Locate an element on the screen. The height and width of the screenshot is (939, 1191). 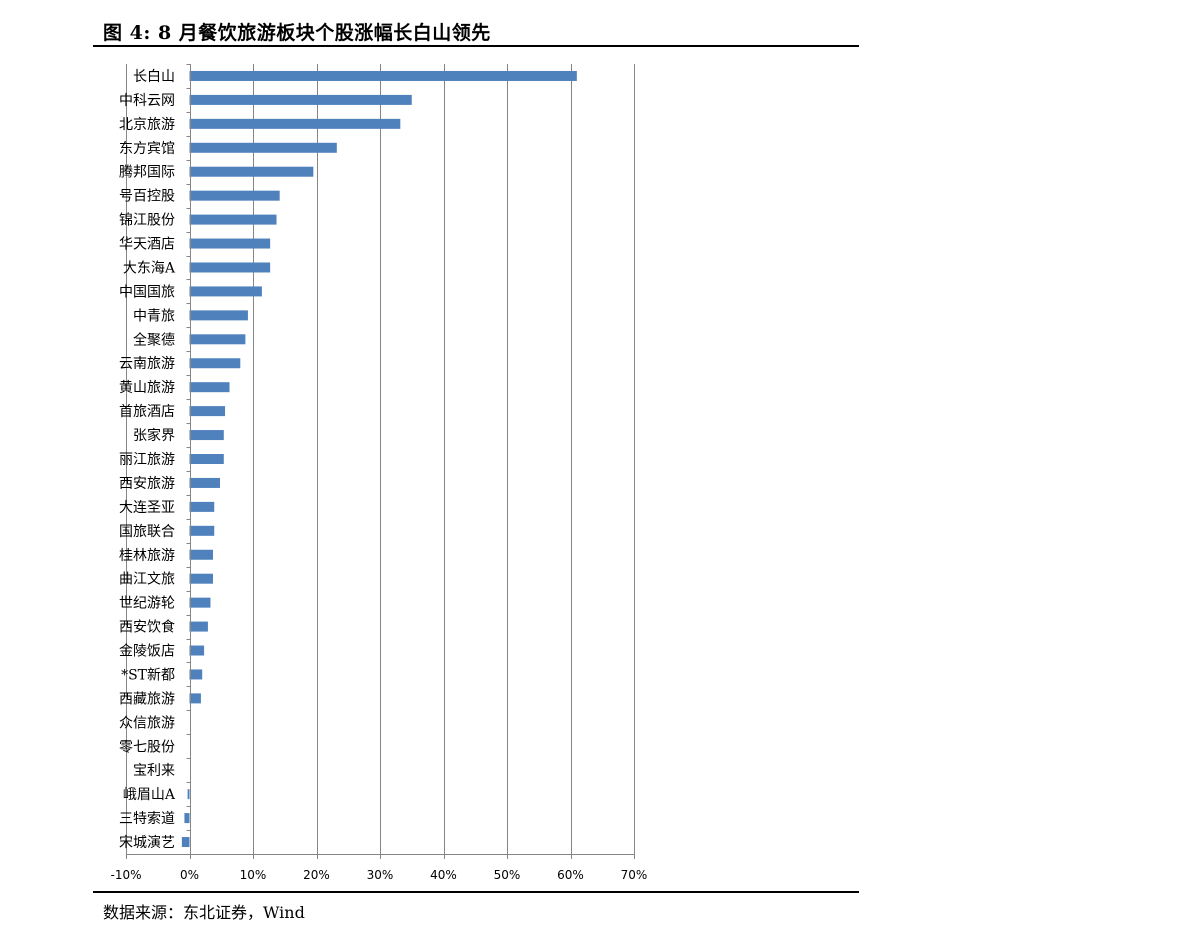
category-label: 曲江文旅 is located at coordinates (147, 580).